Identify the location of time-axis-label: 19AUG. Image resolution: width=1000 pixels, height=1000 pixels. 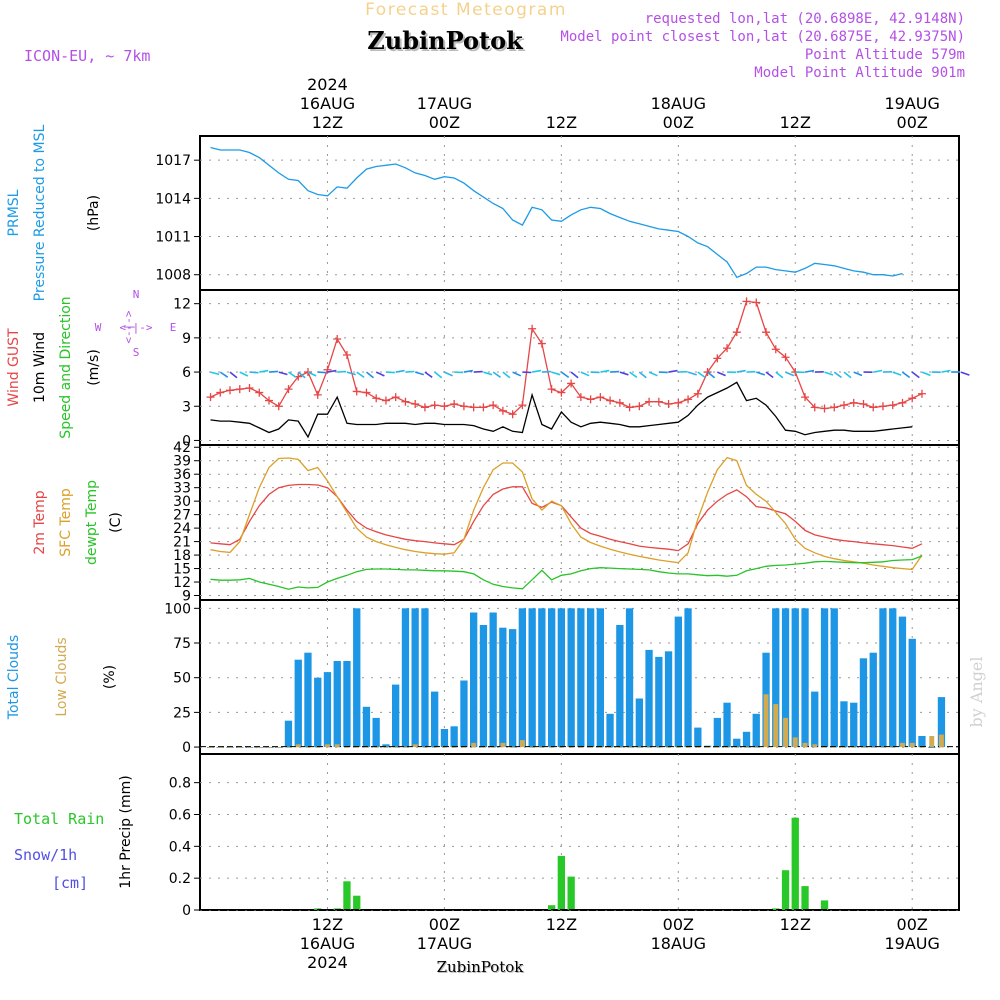
(912, 943).